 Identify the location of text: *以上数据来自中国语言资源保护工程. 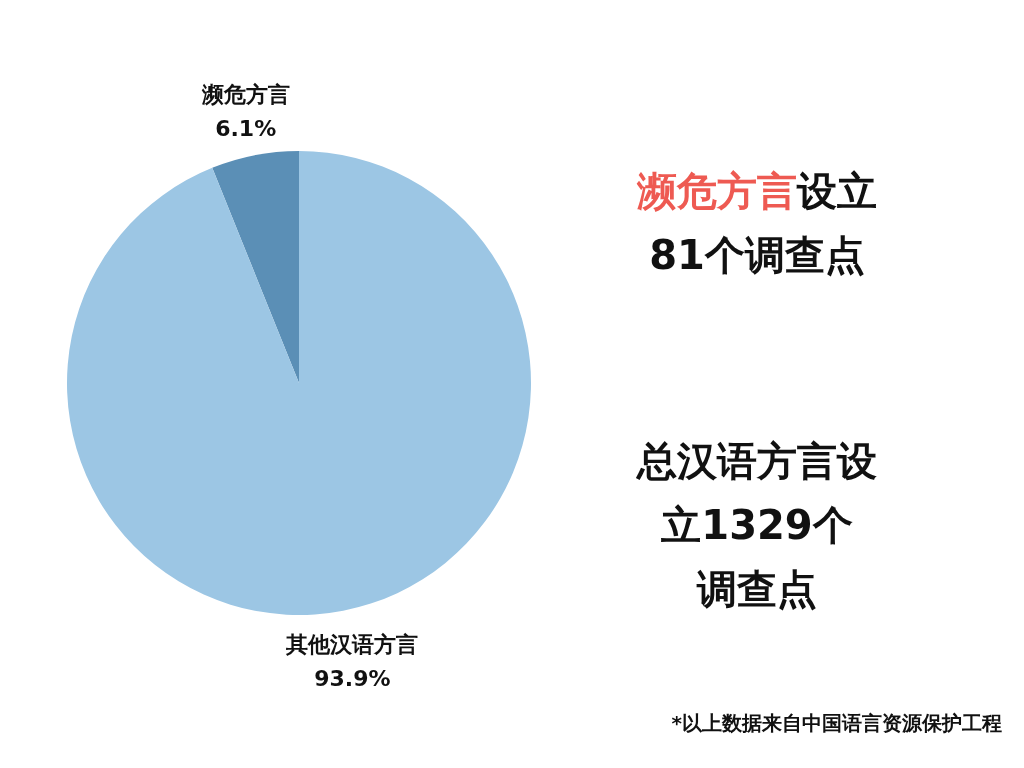
(836, 723).